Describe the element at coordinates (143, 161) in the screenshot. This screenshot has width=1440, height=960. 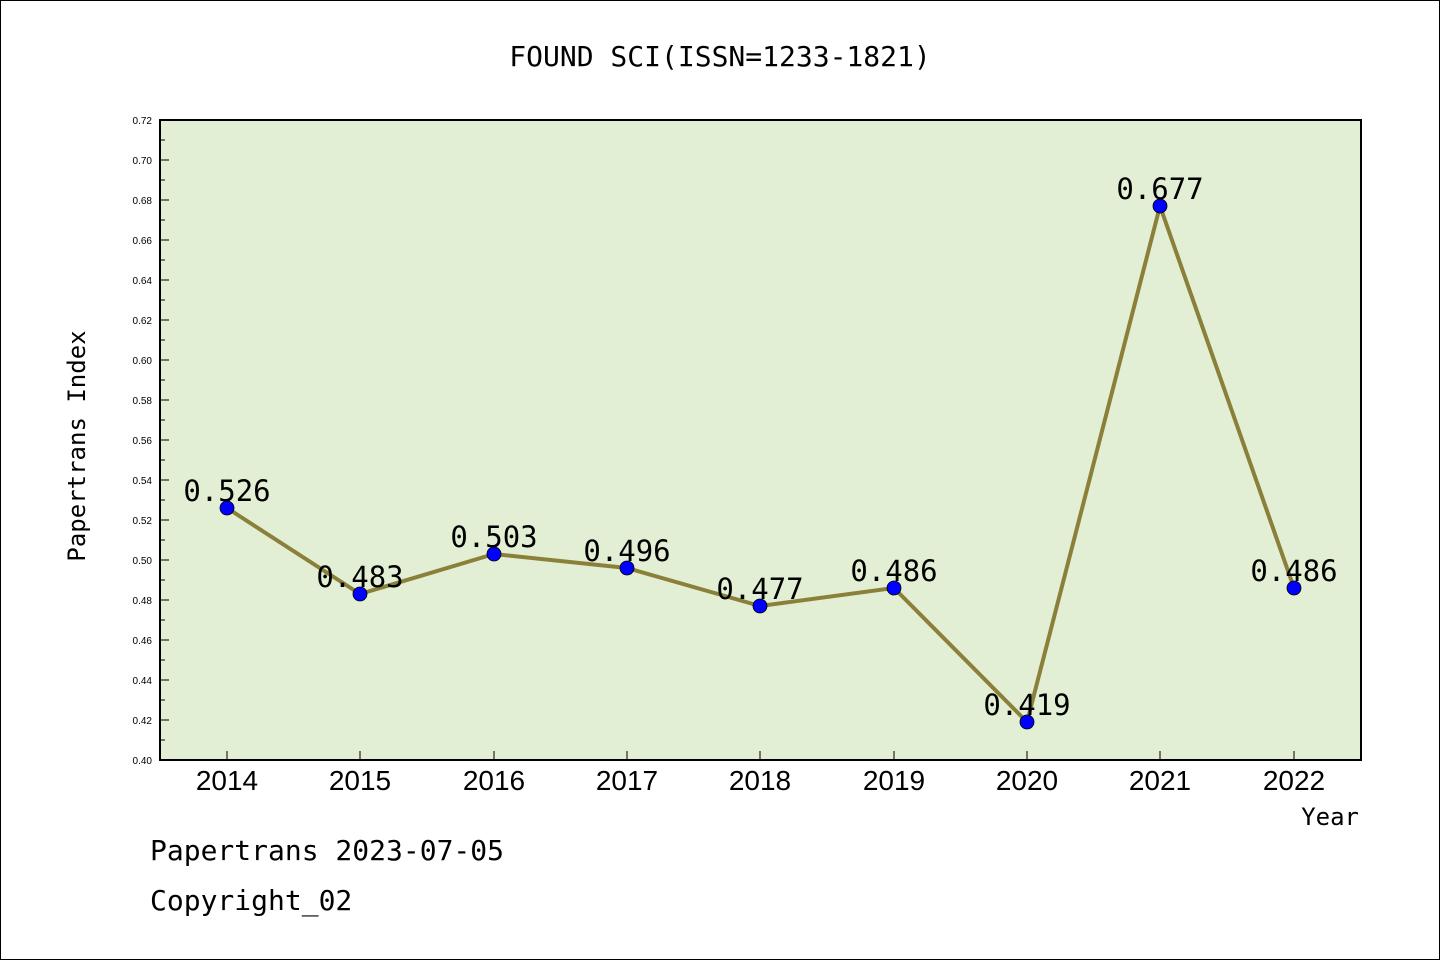
I see `y-tick-label: 0.70` at that location.